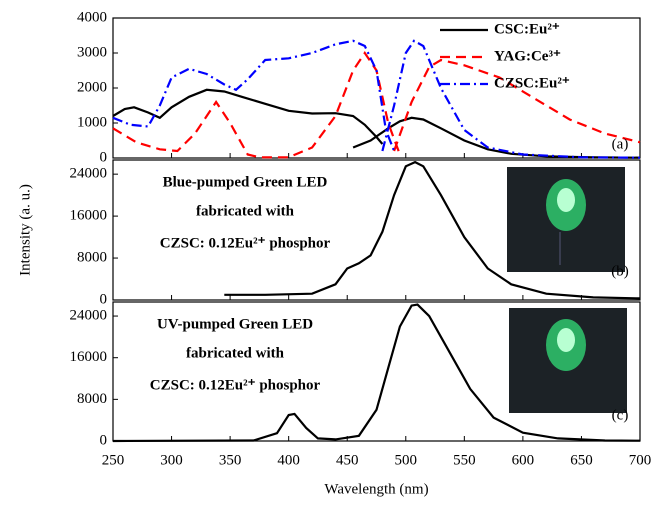  I want to click on panel-label: (b), so click(620, 271).